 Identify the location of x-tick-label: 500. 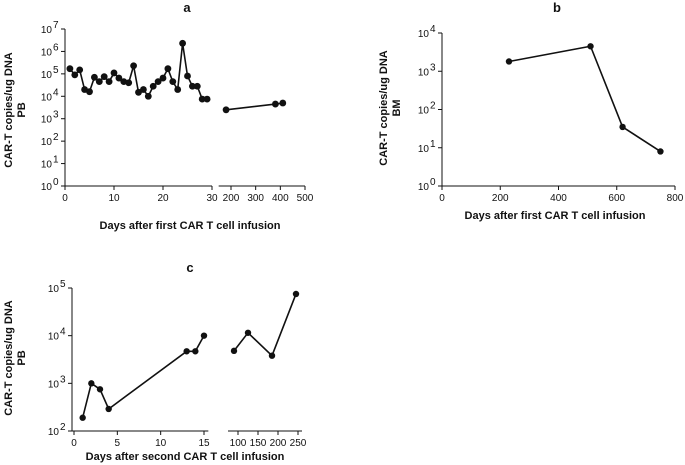
(305, 198).